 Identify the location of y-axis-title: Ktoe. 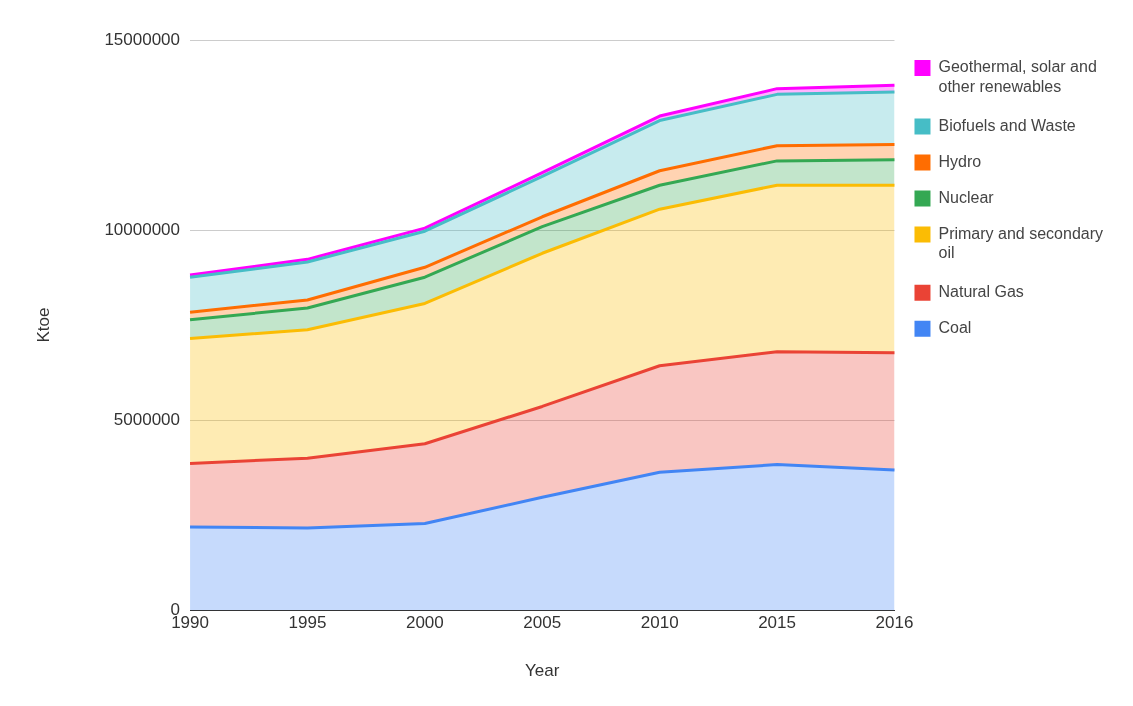
(43, 325).